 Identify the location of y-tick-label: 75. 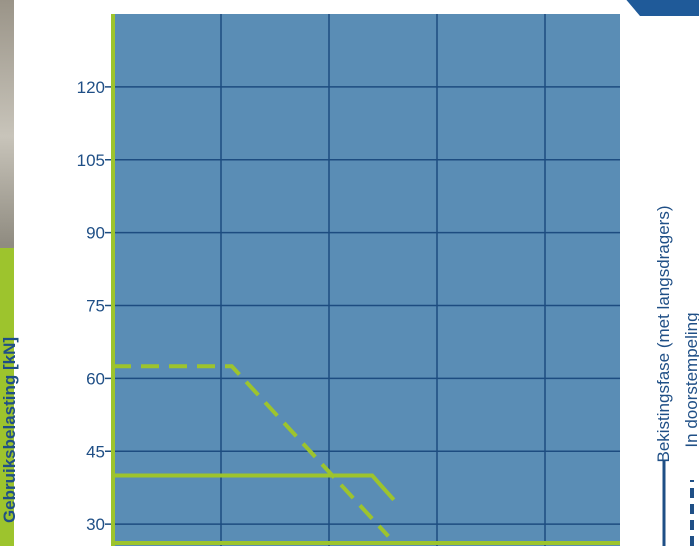
(95, 306).